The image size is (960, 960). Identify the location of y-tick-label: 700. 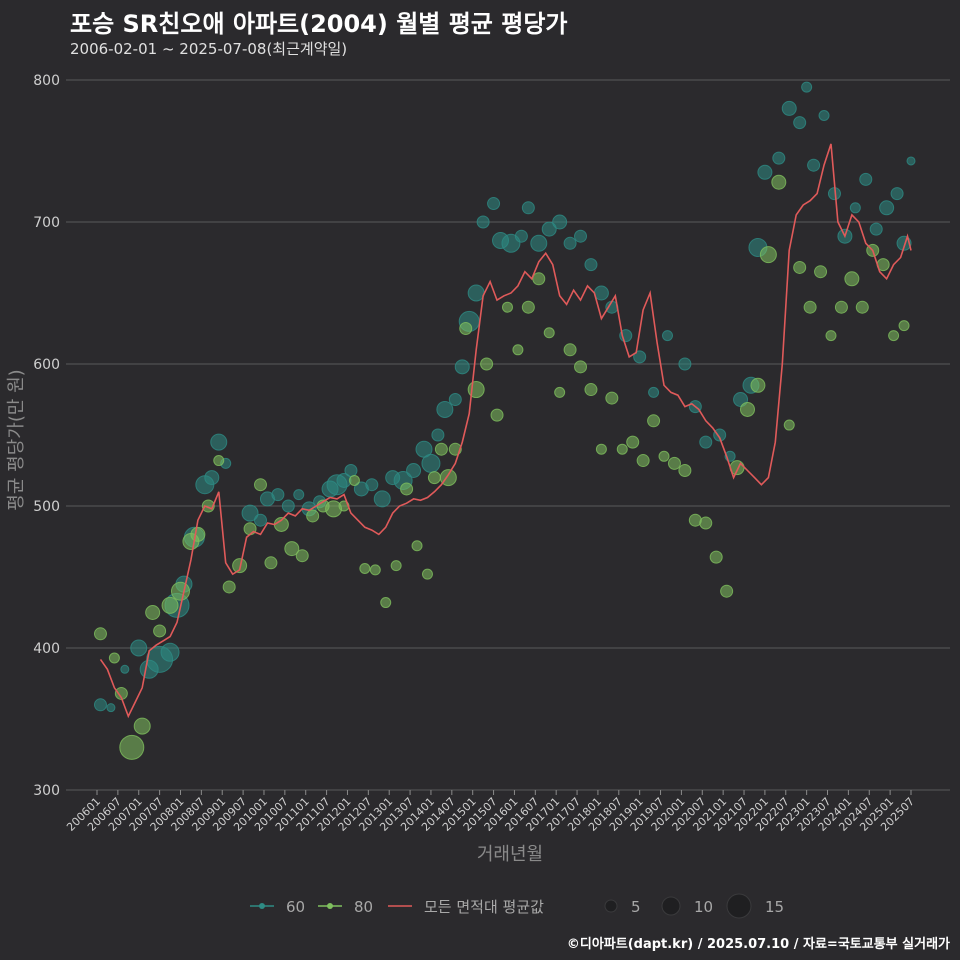
(46, 223).